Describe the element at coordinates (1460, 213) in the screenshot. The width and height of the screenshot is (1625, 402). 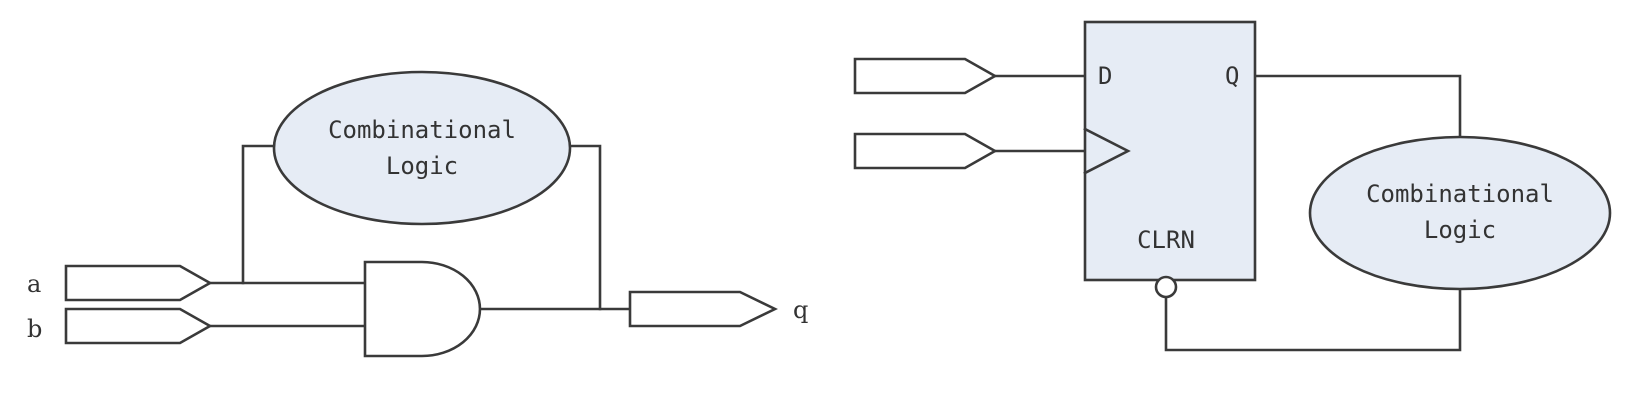
I see `combinational-logic-block-right` at that location.